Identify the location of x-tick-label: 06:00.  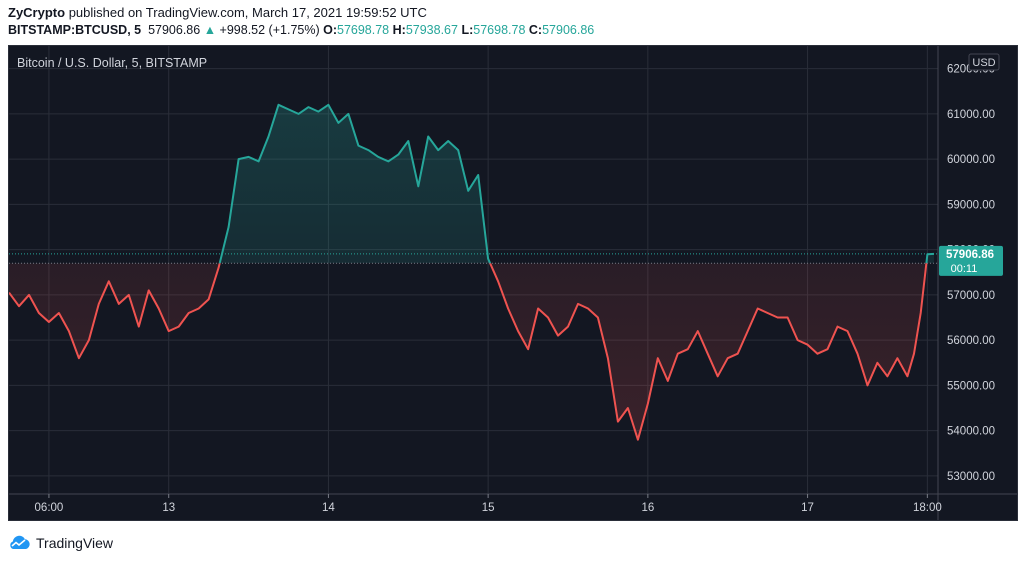
(49, 508).